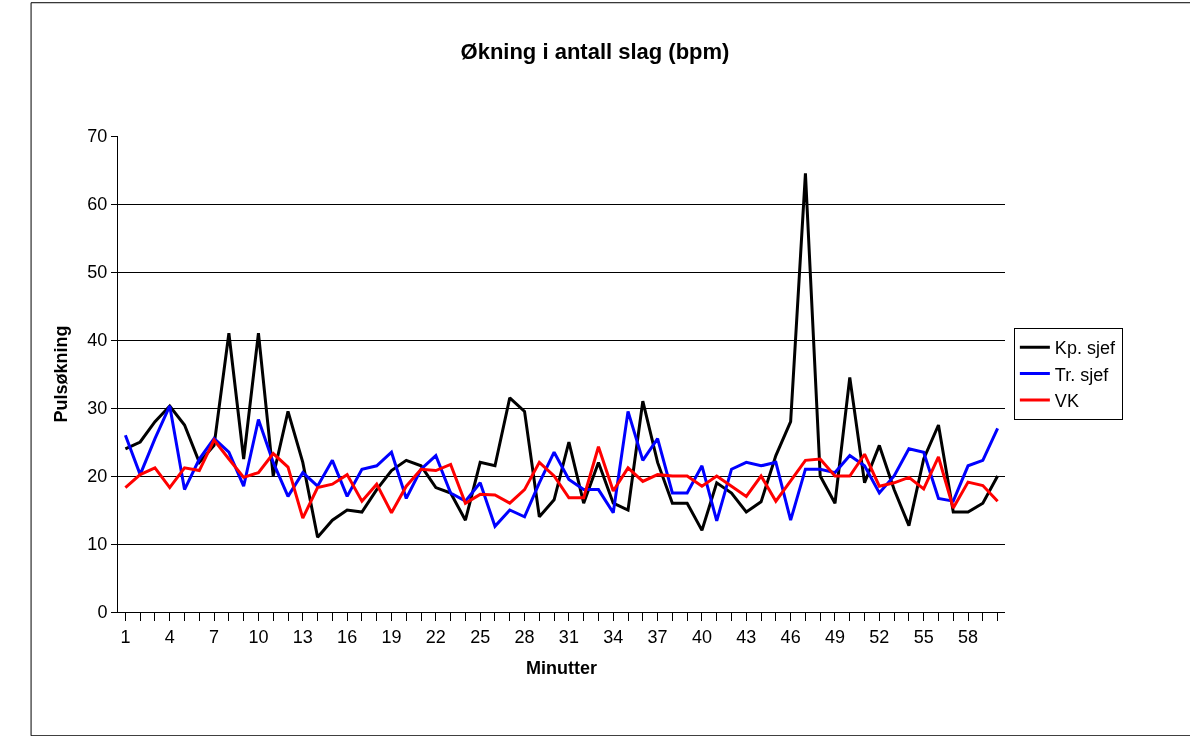 The width and height of the screenshot is (1190, 736). What do you see at coordinates (97, 272) in the screenshot?
I see `y-tick-label: 50` at bounding box center [97, 272].